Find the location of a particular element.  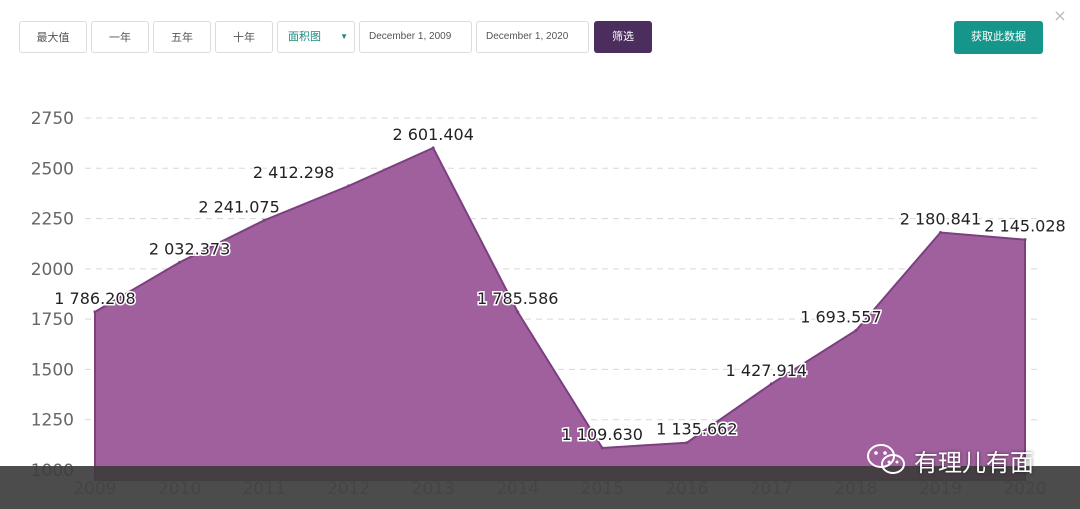

watermark: 有理儿有面 is located at coordinates (950, 460).